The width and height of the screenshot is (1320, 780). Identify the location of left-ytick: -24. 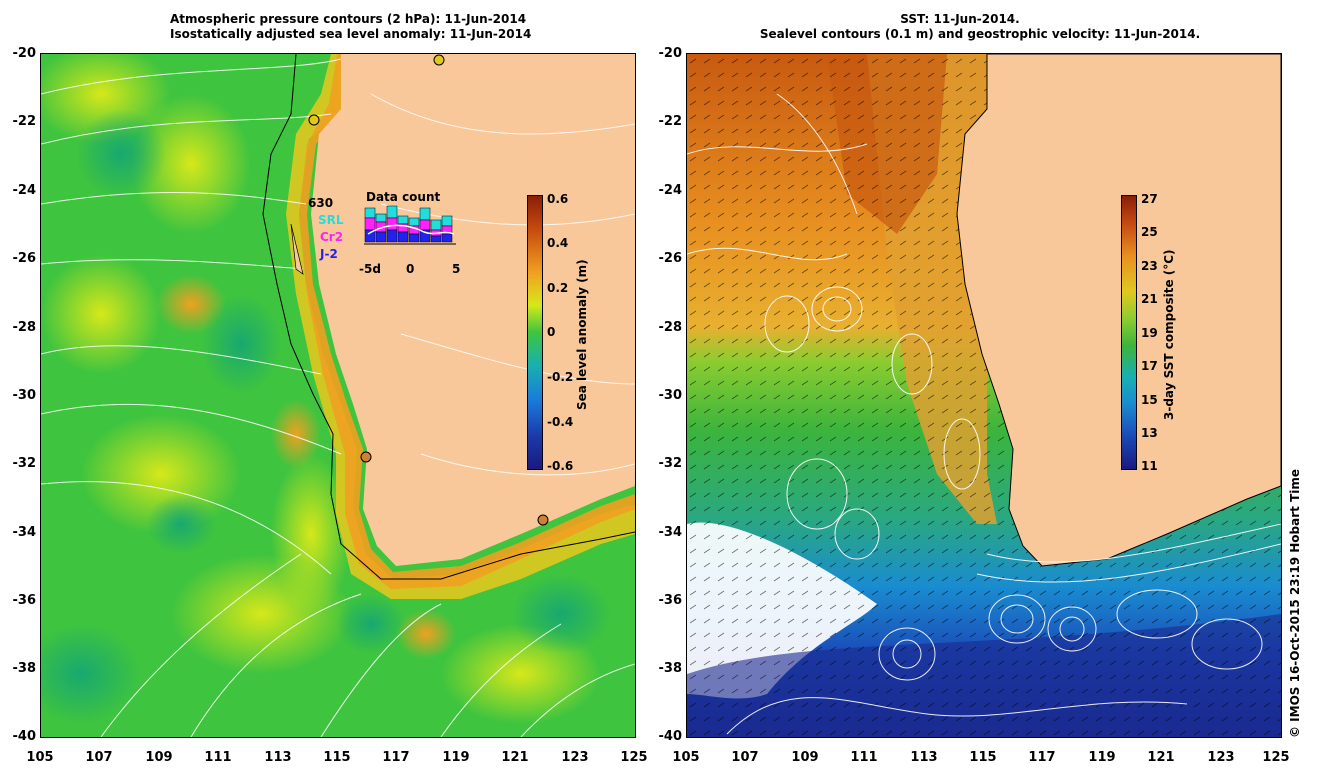
(24, 190).